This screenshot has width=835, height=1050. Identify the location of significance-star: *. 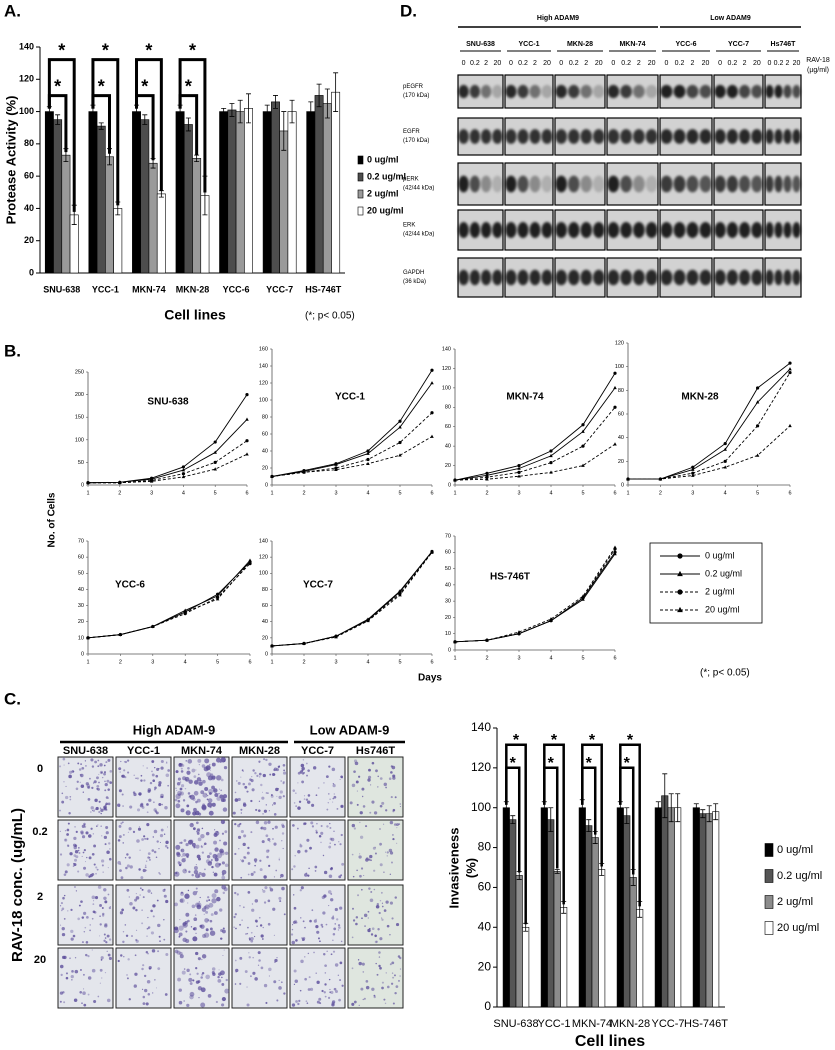
(105, 50).